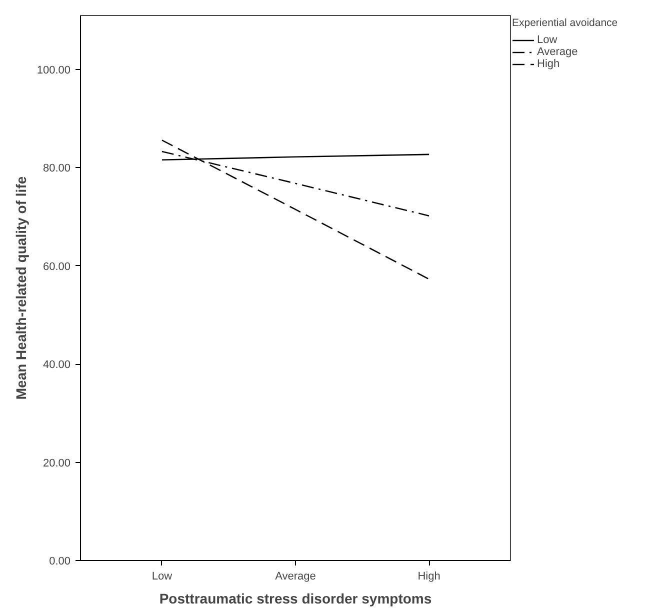 This screenshot has width=671, height=615. I want to click on legend-title: Experiential avoidance, so click(565, 23).